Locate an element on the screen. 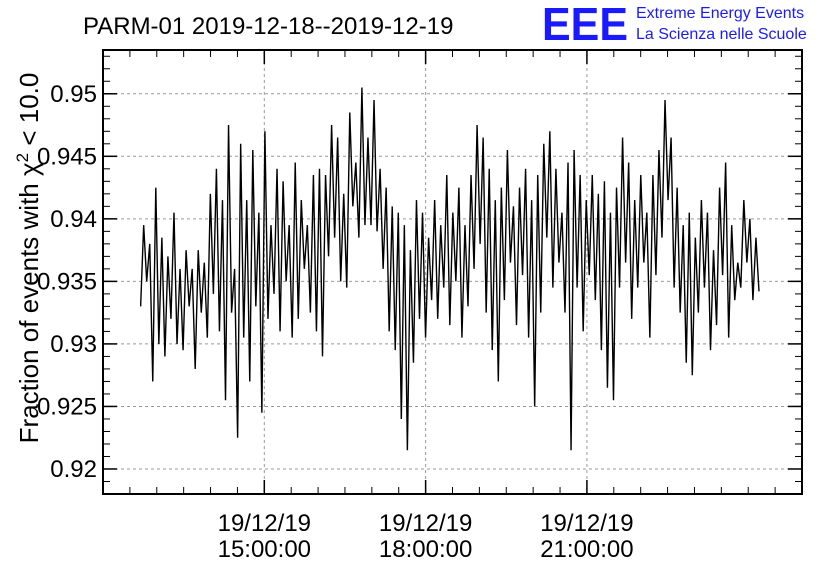 The width and height of the screenshot is (836, 572). y-axis-label: Fraction of events with χ2 < 10.0 is located at coordinates (28, 258).